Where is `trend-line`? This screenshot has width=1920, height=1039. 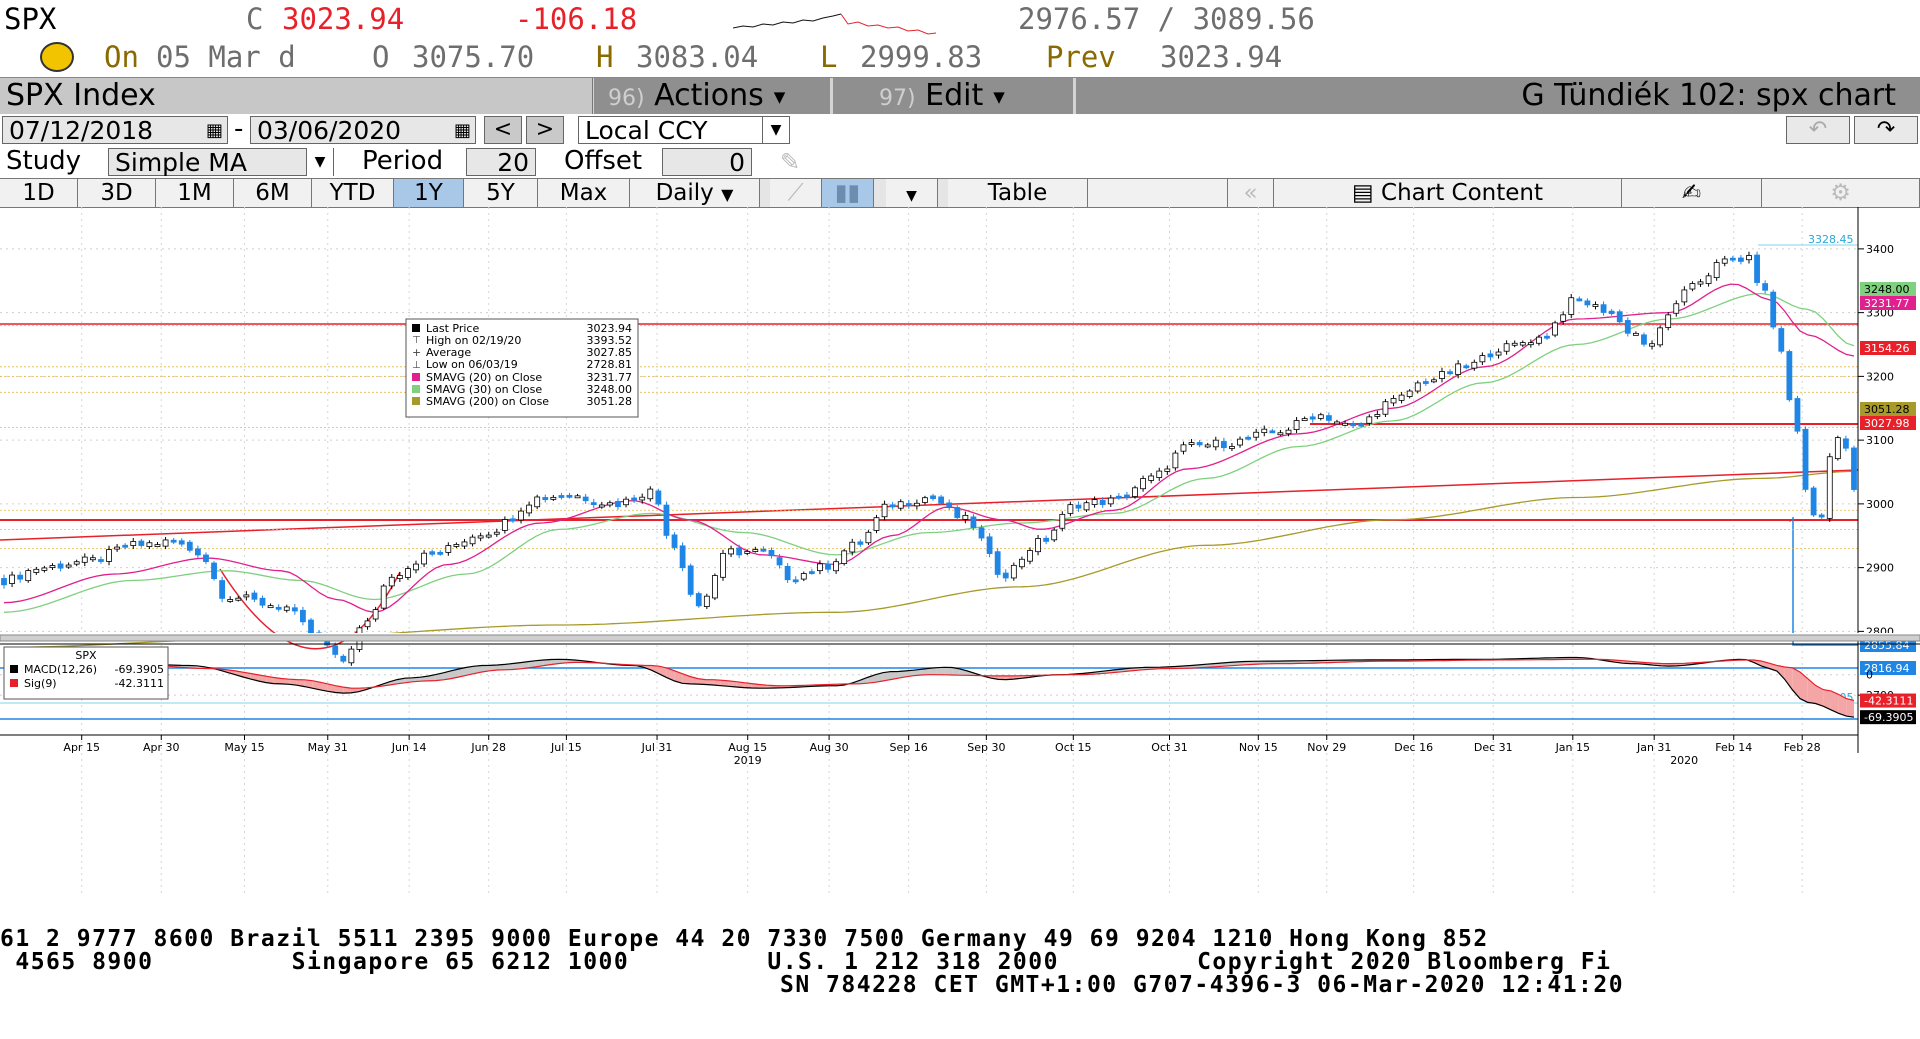
trend-line is located at coordinates (929, 505).